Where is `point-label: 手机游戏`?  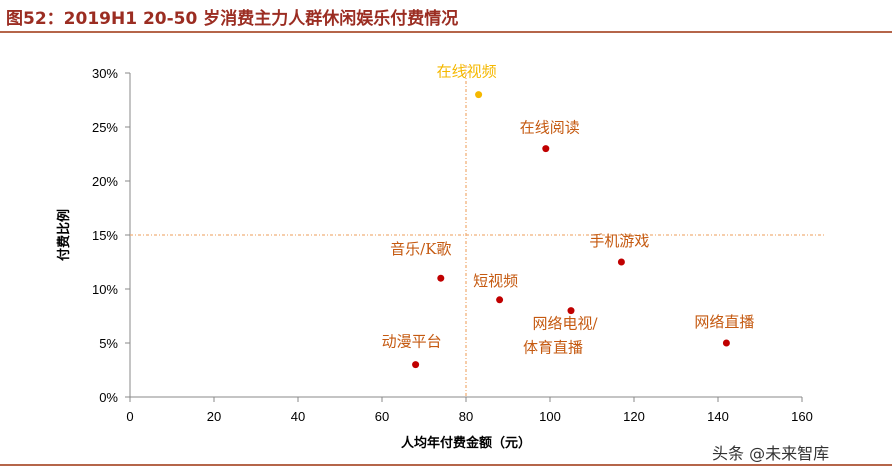
point-label: 手机游戏 is located at coordinates (619, 241).